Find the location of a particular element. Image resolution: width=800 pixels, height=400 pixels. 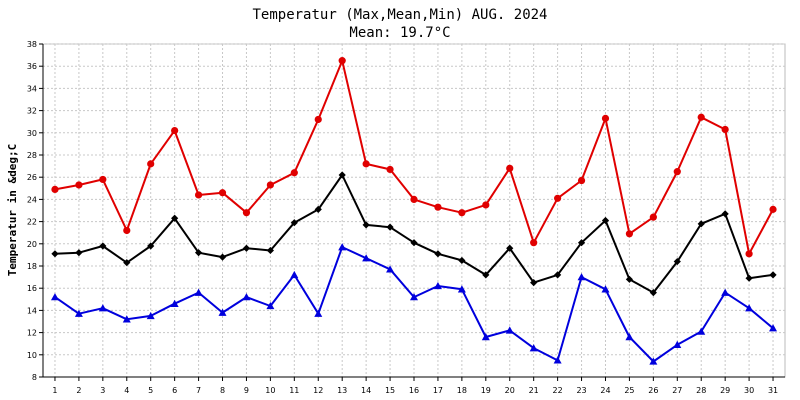

x-tick-label: 16 is located at coordinates (414, 390).